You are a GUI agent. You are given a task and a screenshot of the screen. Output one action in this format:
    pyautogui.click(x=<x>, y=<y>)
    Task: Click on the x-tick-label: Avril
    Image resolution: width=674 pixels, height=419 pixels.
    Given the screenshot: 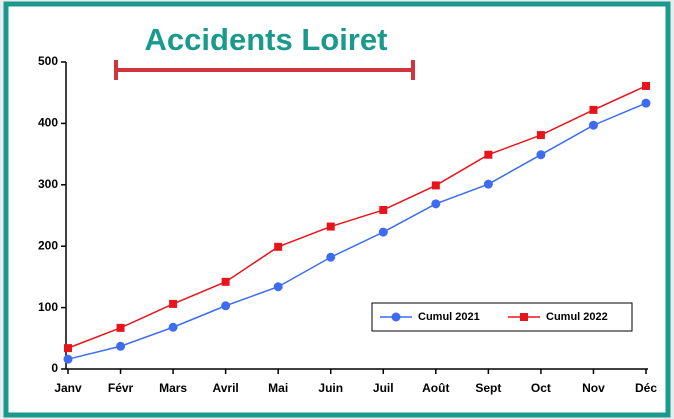 What is the action you would take?
    pyautogui.click(x=226, y=388)
    